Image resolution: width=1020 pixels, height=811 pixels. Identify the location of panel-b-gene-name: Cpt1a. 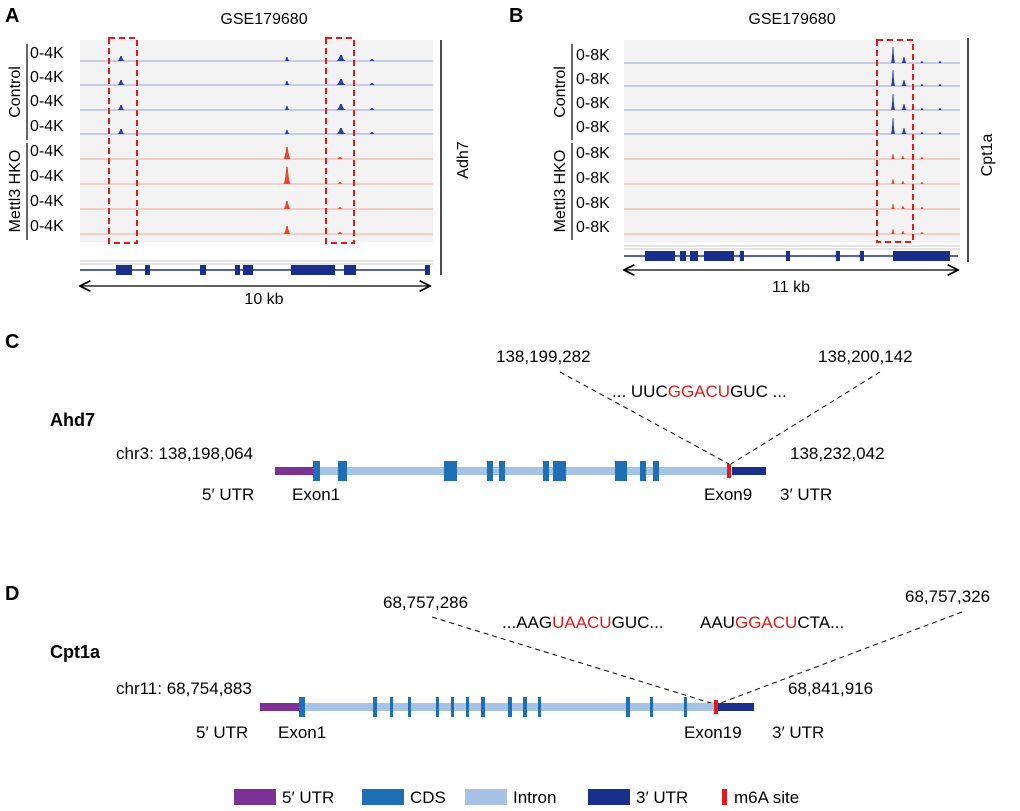
(987, 155).